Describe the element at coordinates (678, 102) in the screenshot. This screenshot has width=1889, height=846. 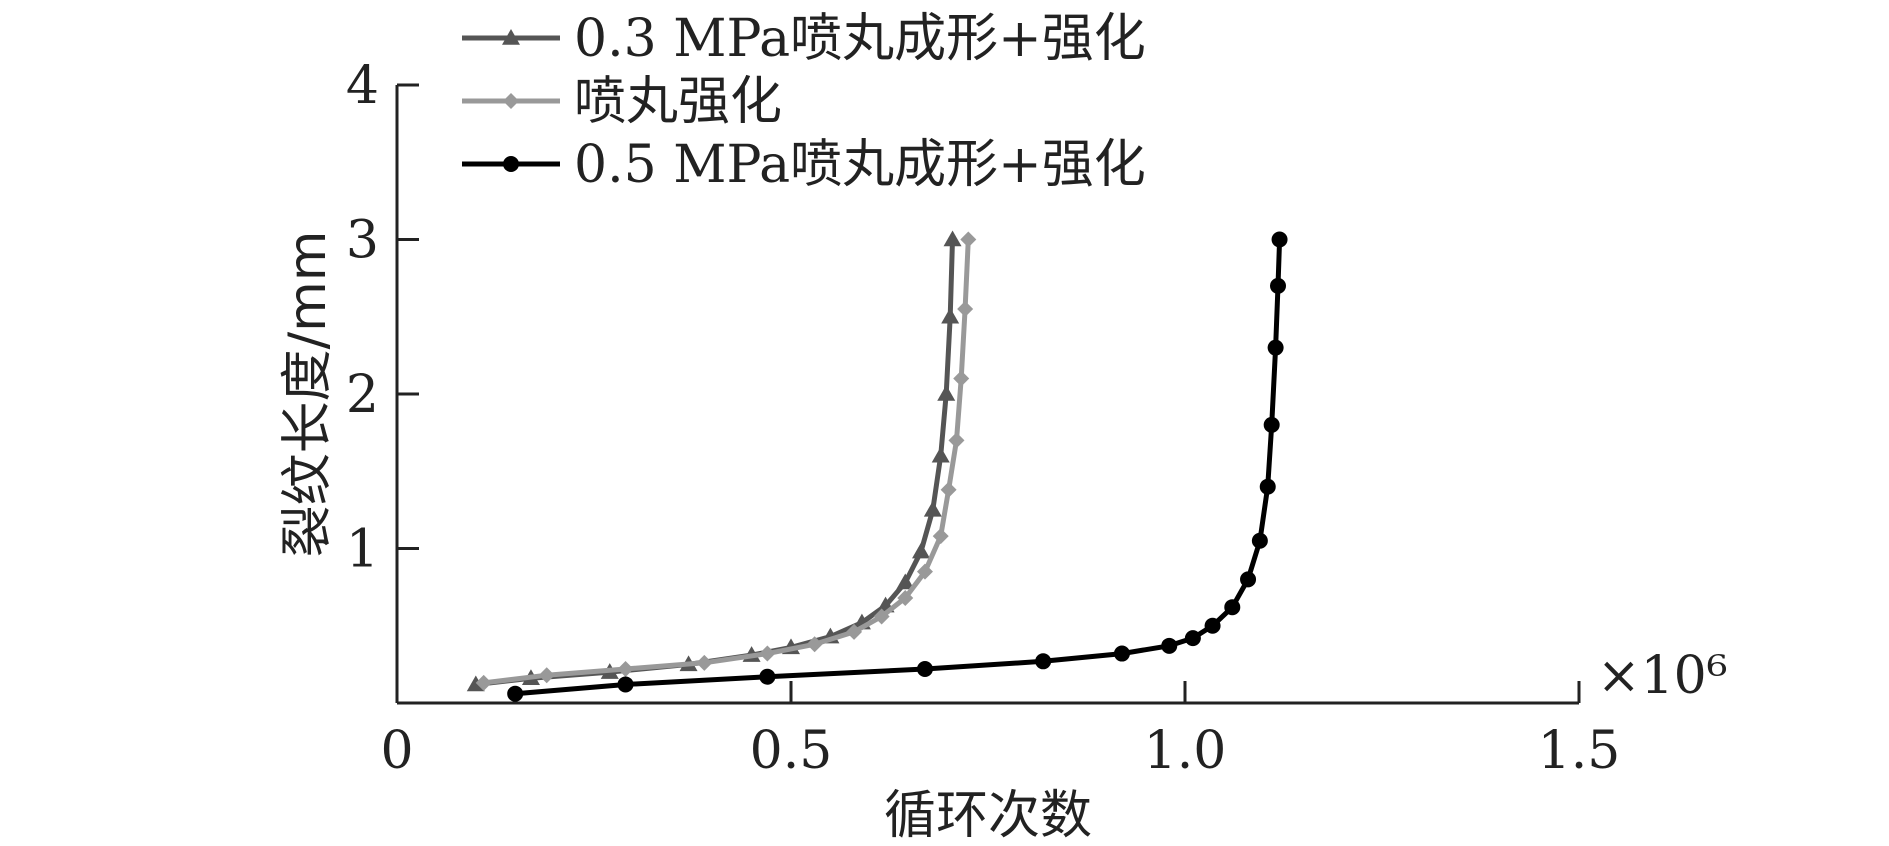
I see `legend-label: 喷丸强化` at that location.